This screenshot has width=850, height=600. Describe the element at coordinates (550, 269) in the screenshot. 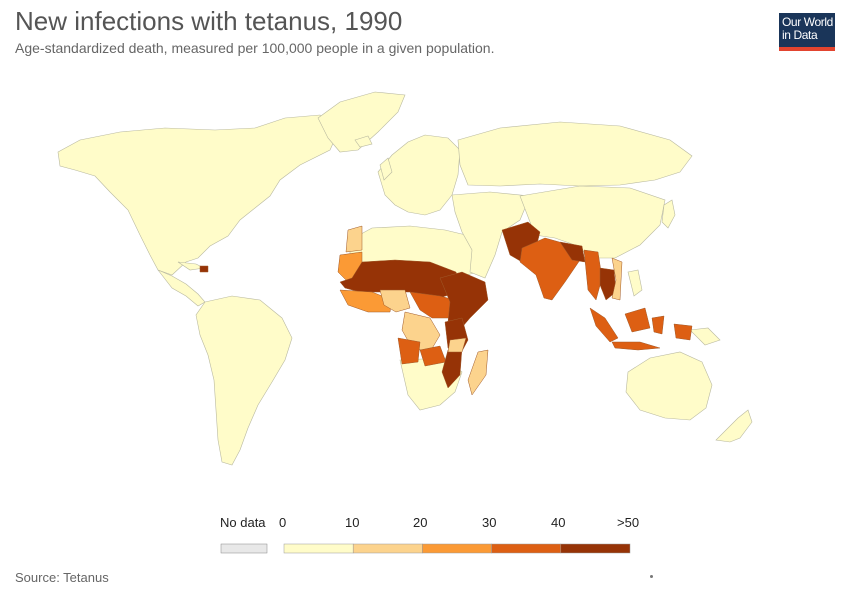

I see `region-india` at that location.